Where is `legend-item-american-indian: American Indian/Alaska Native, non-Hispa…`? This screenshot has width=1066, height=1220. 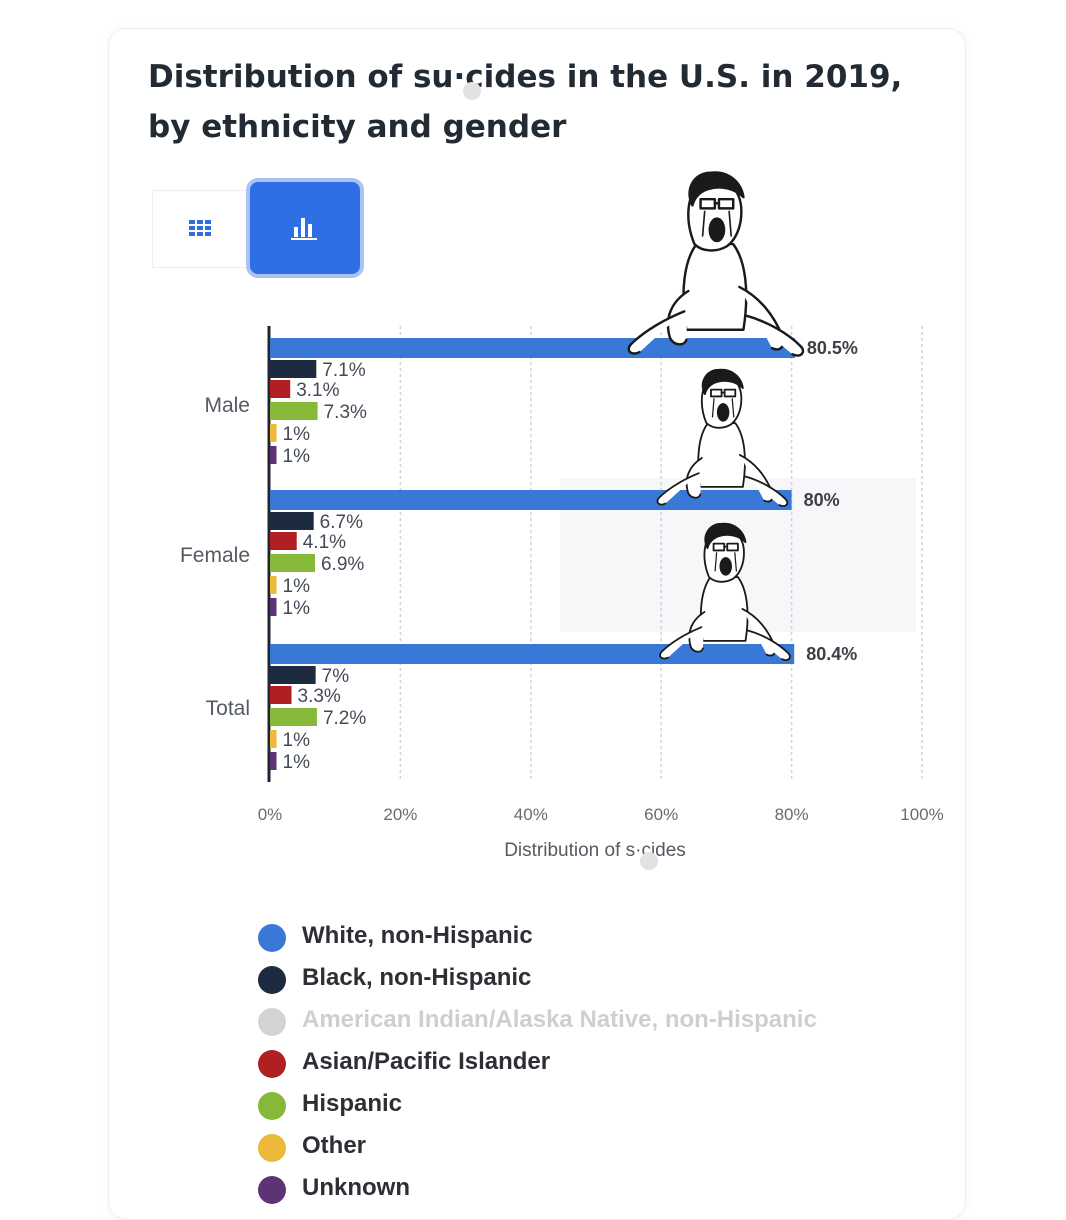 legend-item-american-indian: American Indian/Alaska Native, non-Hispa… is located at coordinates (578, 1023).